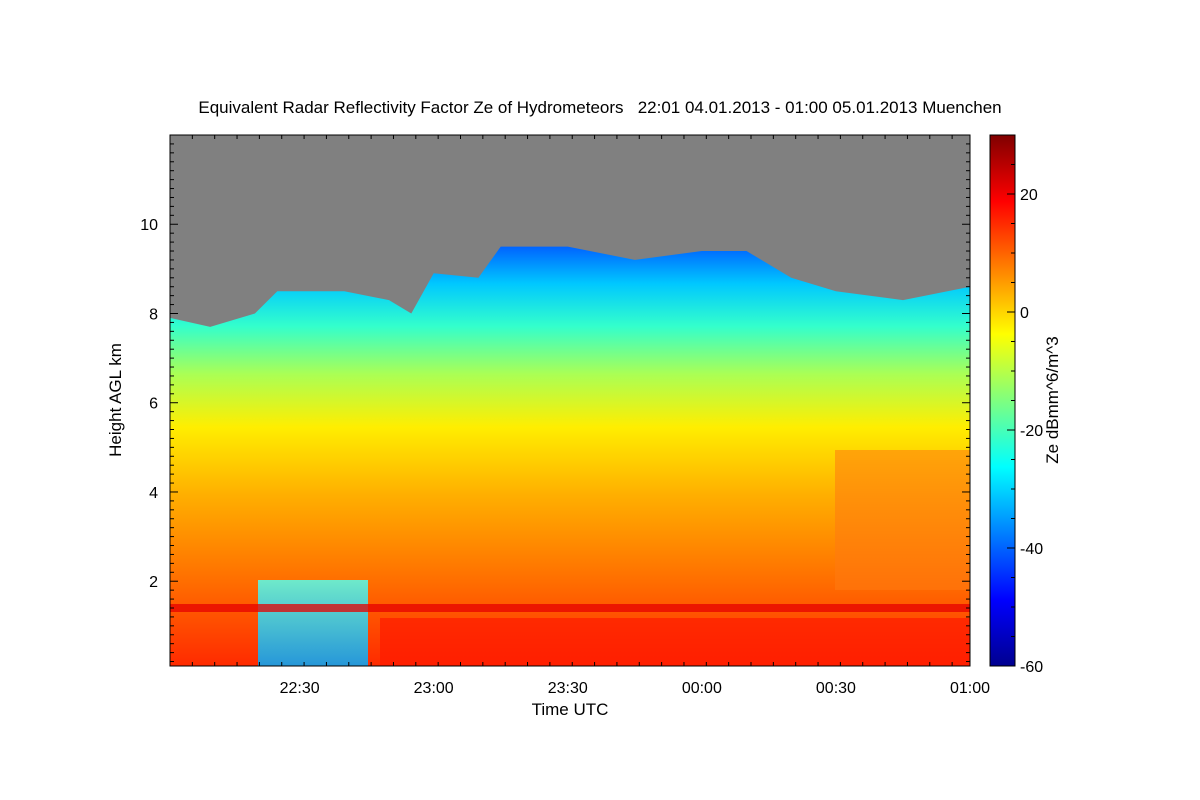 The width and height of the screenshot is (1200, 800). What do you see at coordinates (568, 688) in the screenshot?
I see `x-tick-label: 23:30` at bounding box center [568, 688].